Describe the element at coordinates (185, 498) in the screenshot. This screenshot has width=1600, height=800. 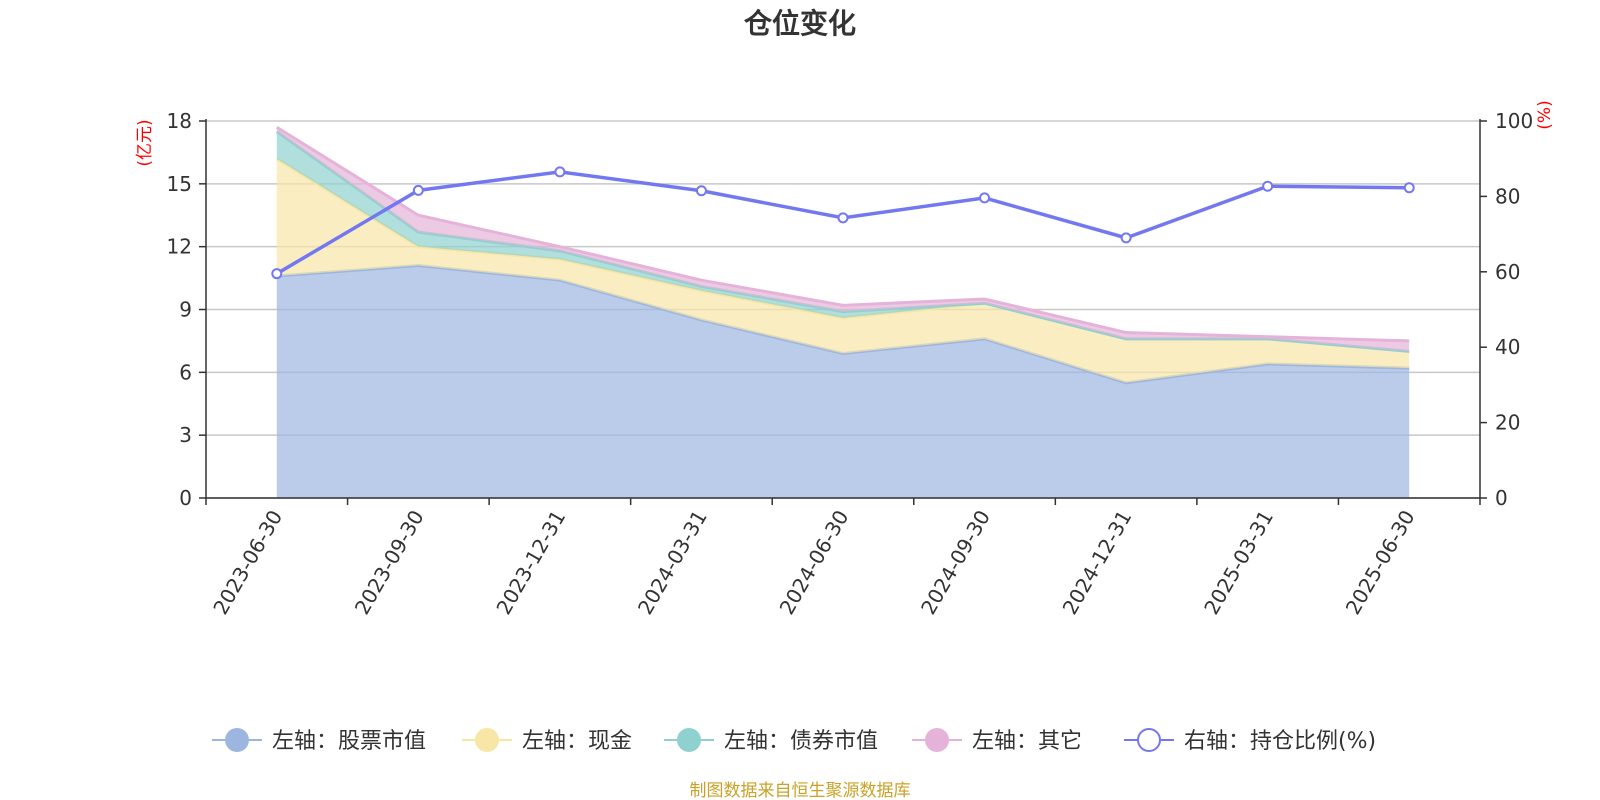
I see `left-tick-label: 0` at that location.